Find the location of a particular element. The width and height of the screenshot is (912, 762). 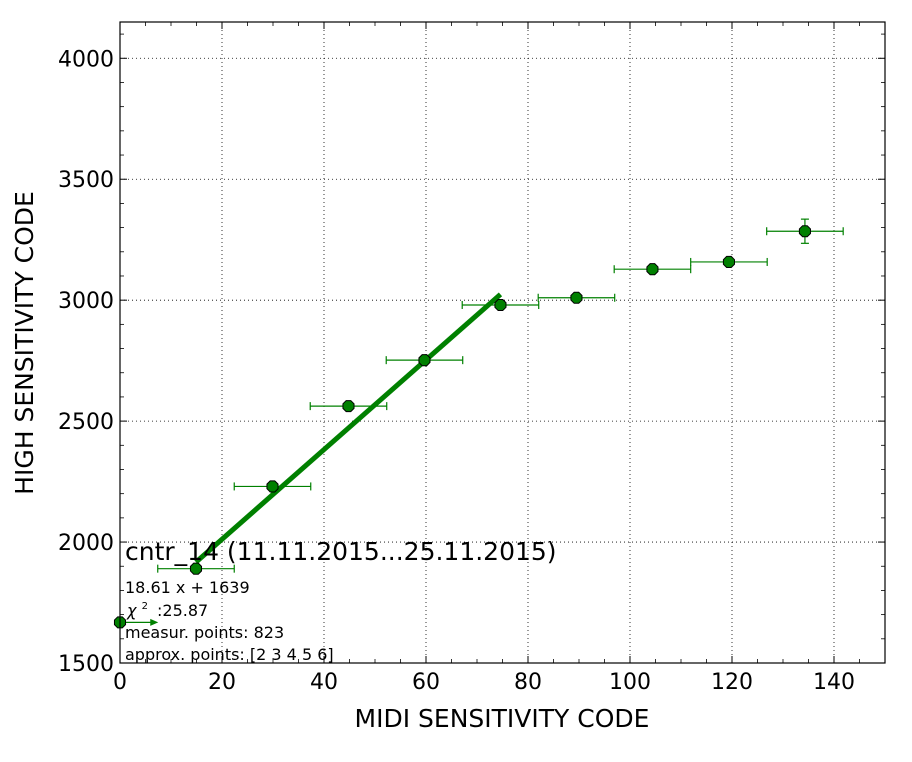

y-tick-label: 1500 is located at coordinates (86, 664).